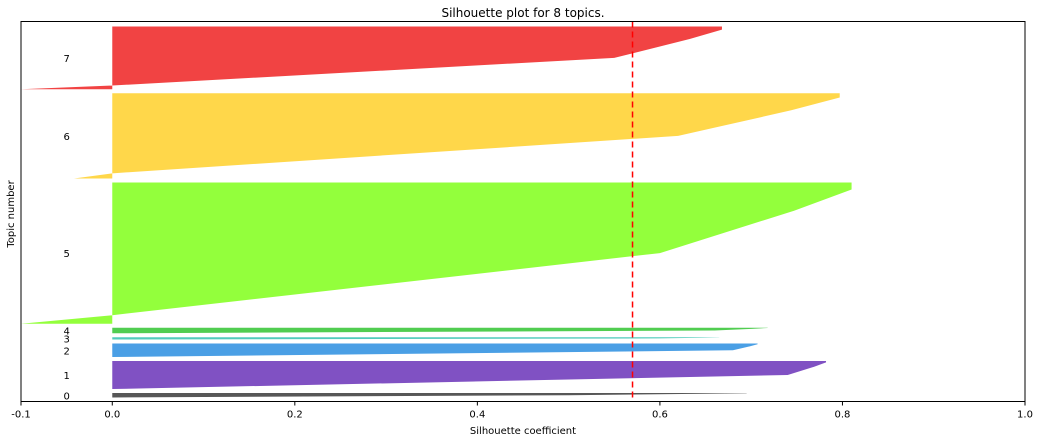 The image size is (1040, 441). I want to click on chart-title: Silhouette plot for 8 topics., so click(522, 13).